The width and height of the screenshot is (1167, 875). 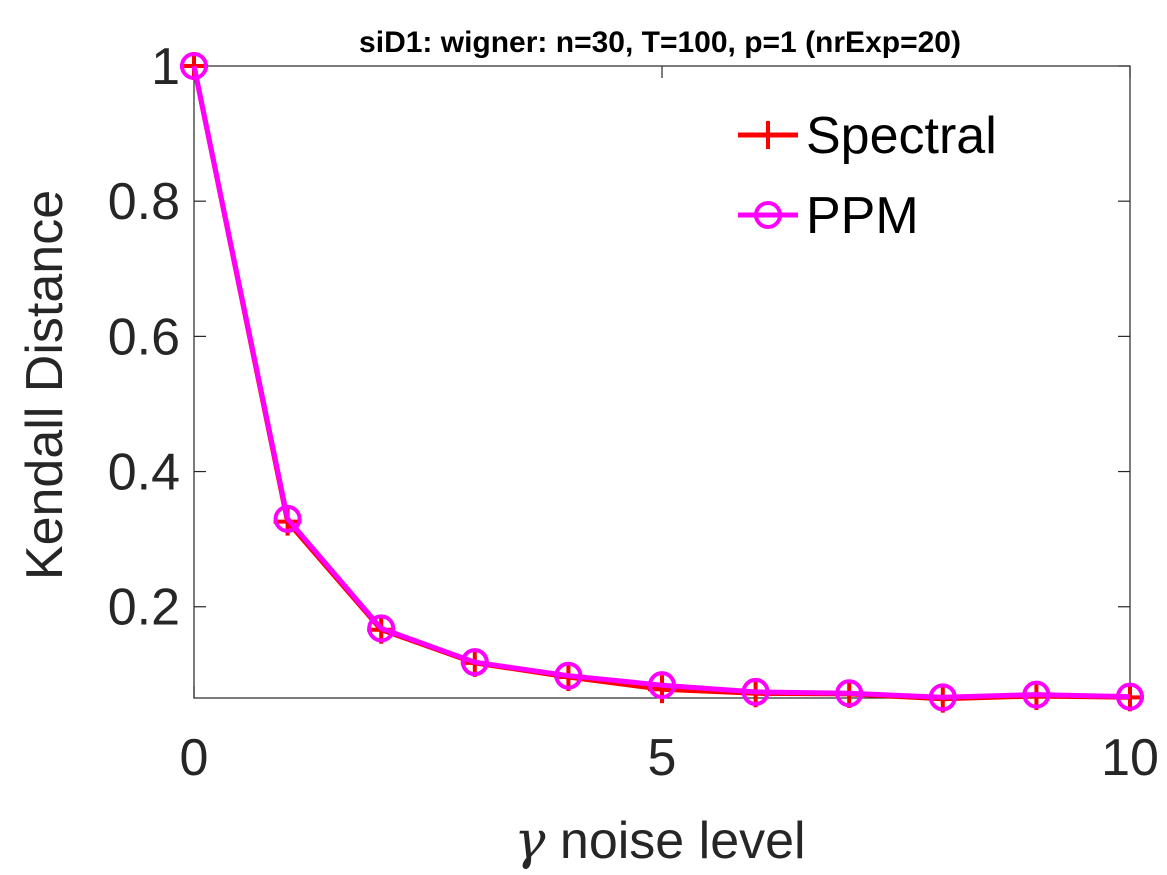 What do you see at coordinates (45, 385) in the screenshot?
I see `y-axis-label: Kendall Distance` at bounding box center [45, 385].